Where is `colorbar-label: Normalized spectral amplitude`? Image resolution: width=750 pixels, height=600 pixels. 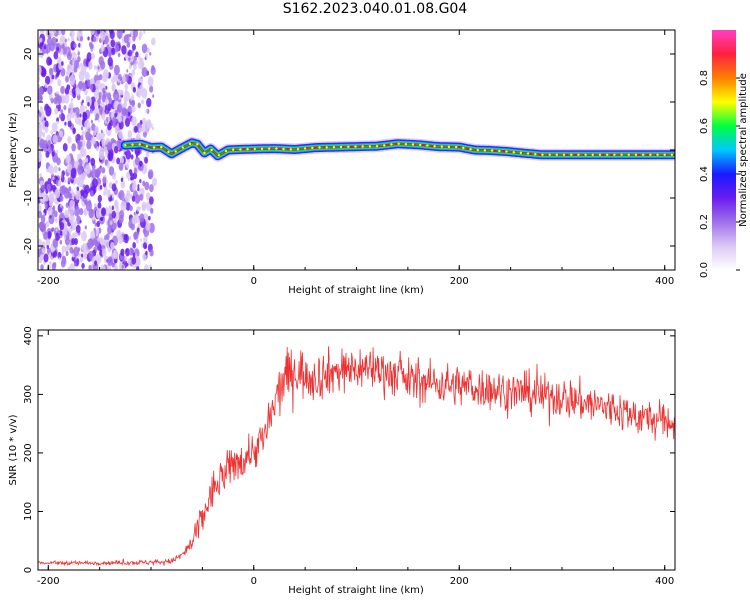 colorbar-label: Normalized spectral amplitude is located at coordinates (743, 150).